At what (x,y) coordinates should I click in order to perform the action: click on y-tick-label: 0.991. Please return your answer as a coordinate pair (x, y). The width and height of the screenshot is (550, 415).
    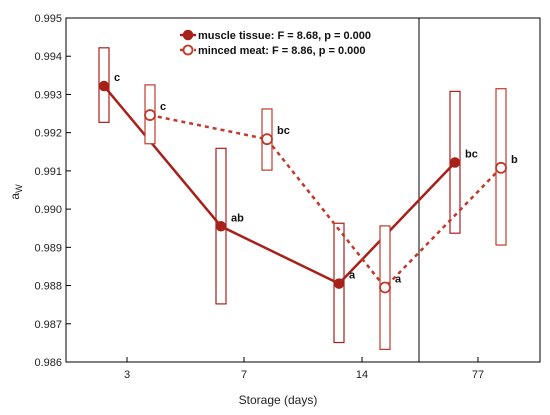
    Looking at the image, I should click on (48, 172).